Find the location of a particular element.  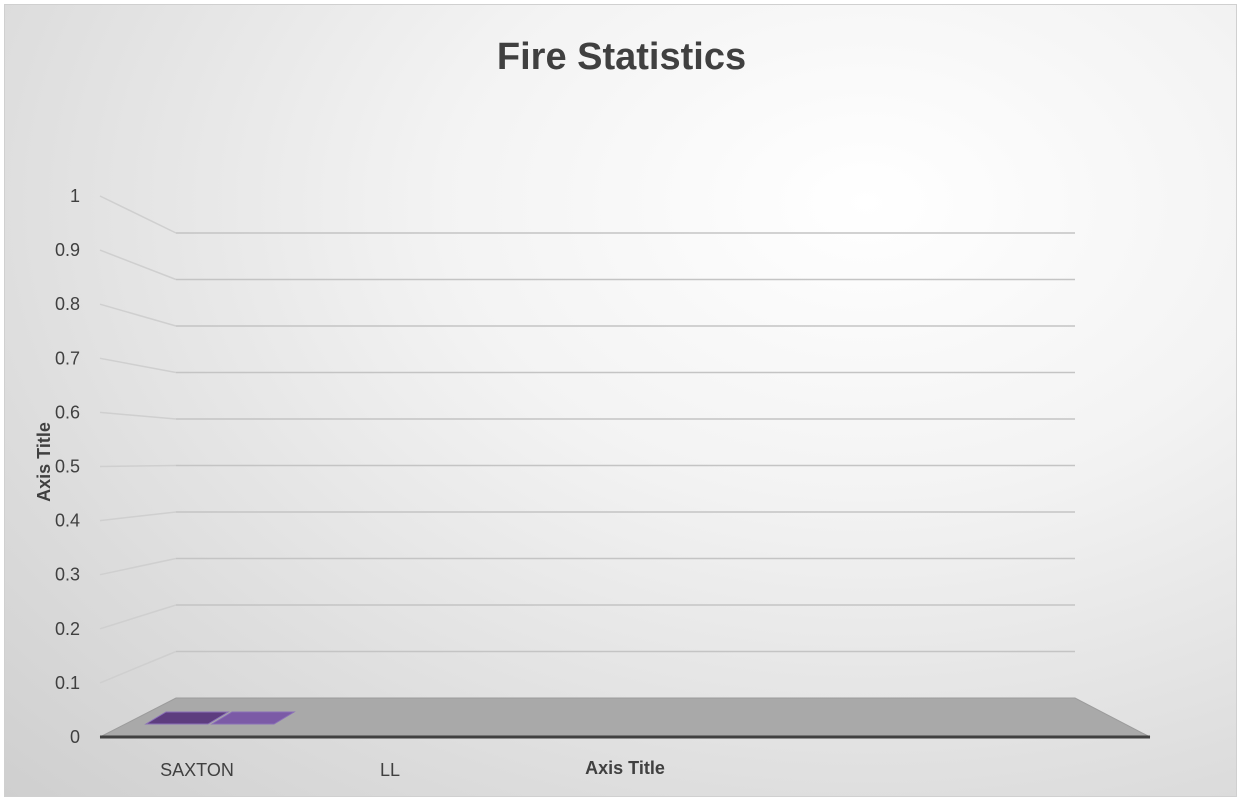

y-tick-label: 0.6 is located at coordinates (67, 412).